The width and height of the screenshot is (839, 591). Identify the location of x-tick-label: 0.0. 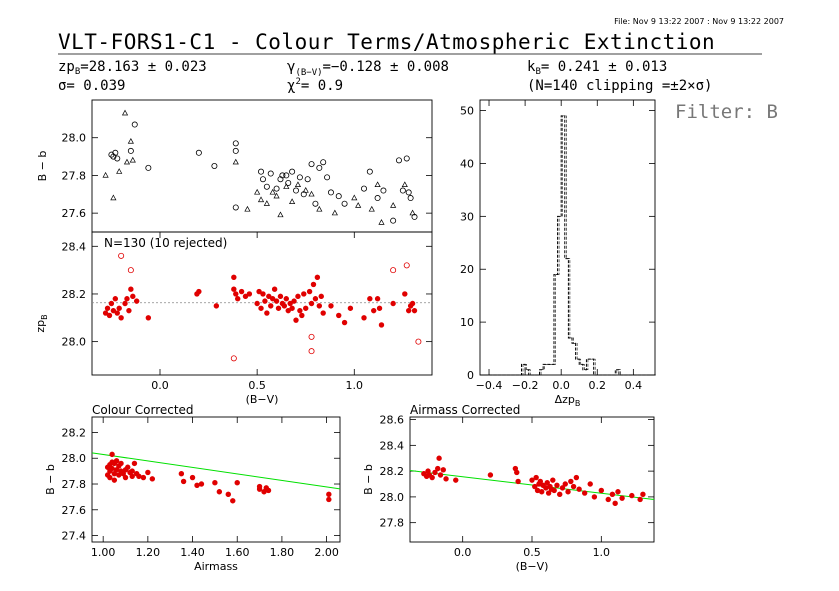
(463, 552).